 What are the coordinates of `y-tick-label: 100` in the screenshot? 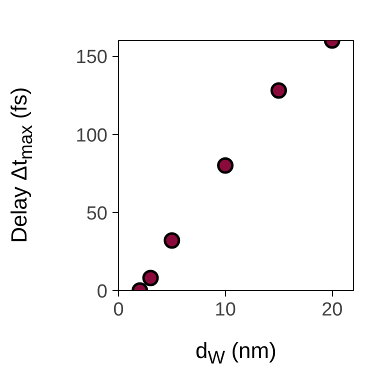 It's located at (92, 135).